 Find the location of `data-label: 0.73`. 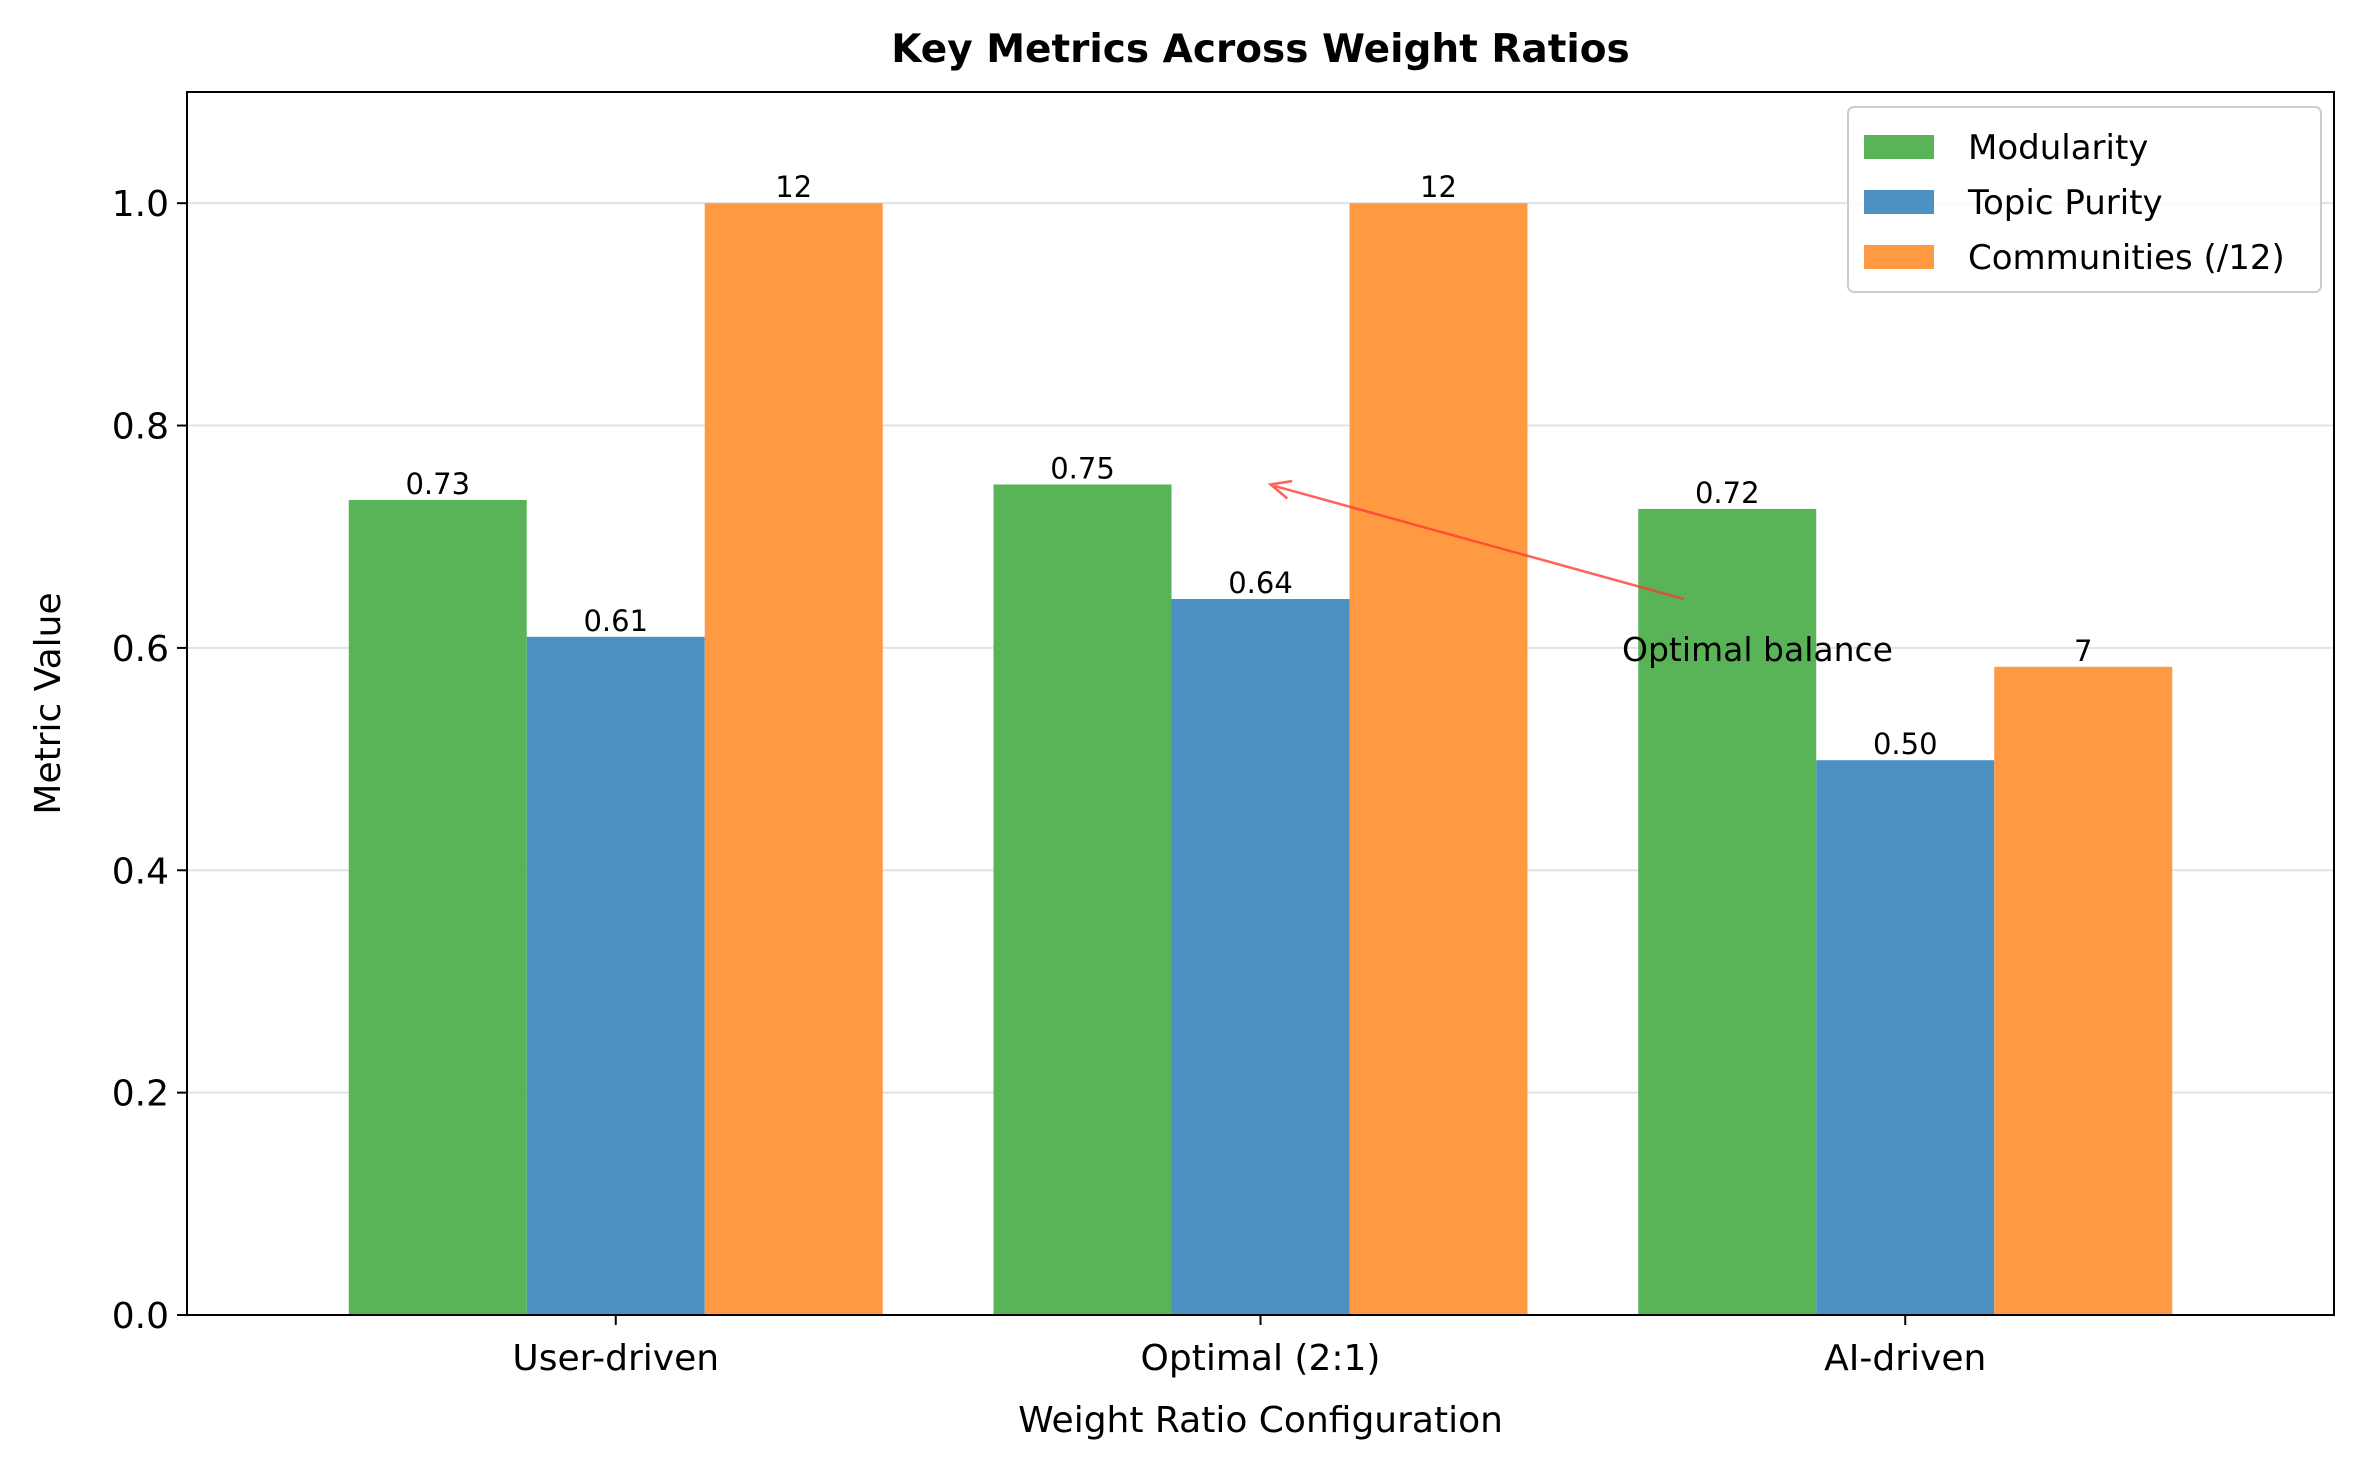

data-label: 0.73 is located at coordinates (437, 484).